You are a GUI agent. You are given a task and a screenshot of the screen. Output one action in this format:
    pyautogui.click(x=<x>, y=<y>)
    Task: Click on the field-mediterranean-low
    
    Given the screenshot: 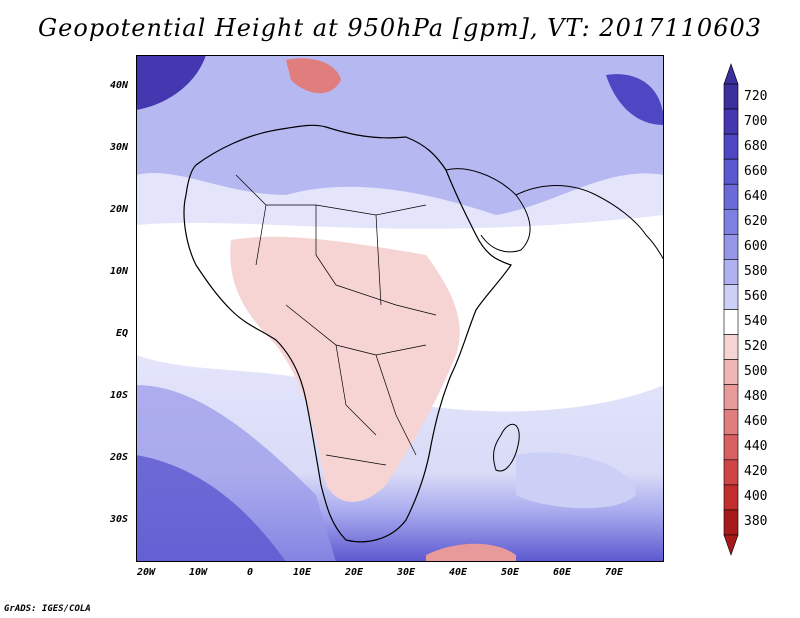 What is the action you would take?
    pyautogui.click(x=313, y=76)
    